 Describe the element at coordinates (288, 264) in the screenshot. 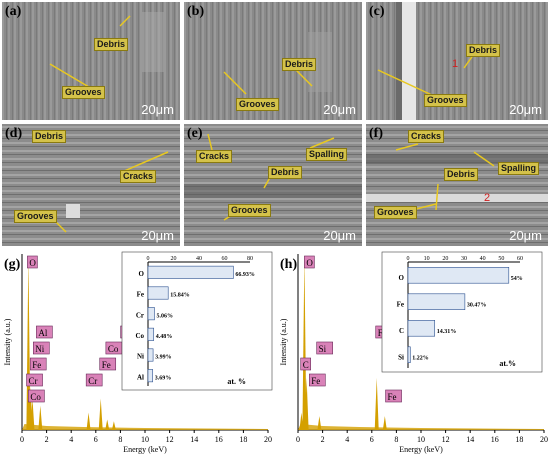

I see `panel-label: (h)` at that location.